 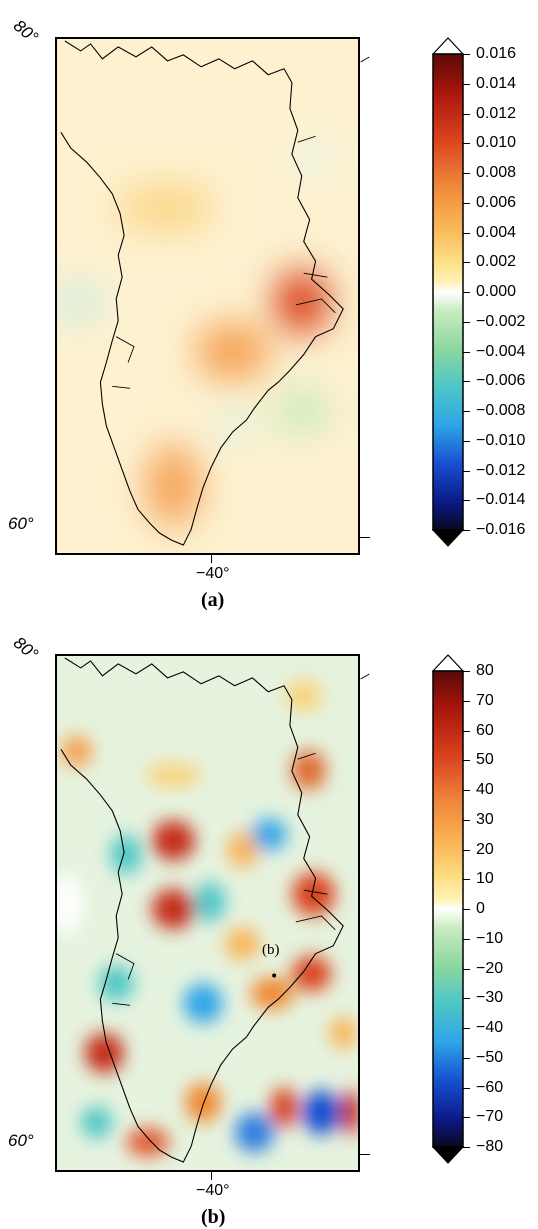 What do you see at coordinates (485, 730) in the screenshot?
I see `colorbar-tick-label: 60` at bounding box center [485, 730].